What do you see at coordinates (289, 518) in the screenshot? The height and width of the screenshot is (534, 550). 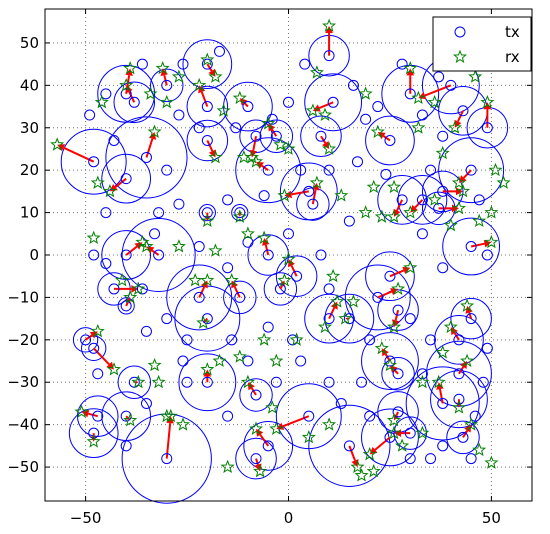 I see `x-tick-label: 0` at bounding box center [289, 518].